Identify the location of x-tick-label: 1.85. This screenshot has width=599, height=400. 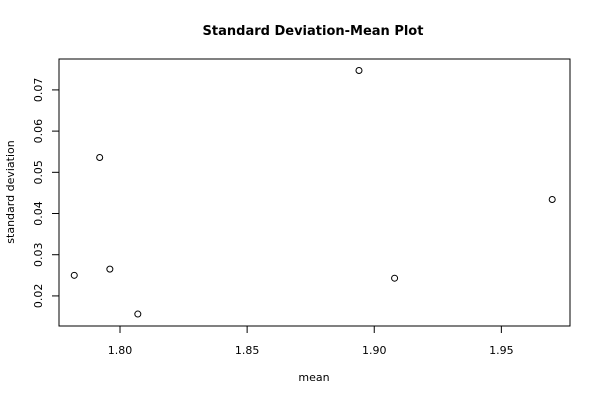
(247, 350).